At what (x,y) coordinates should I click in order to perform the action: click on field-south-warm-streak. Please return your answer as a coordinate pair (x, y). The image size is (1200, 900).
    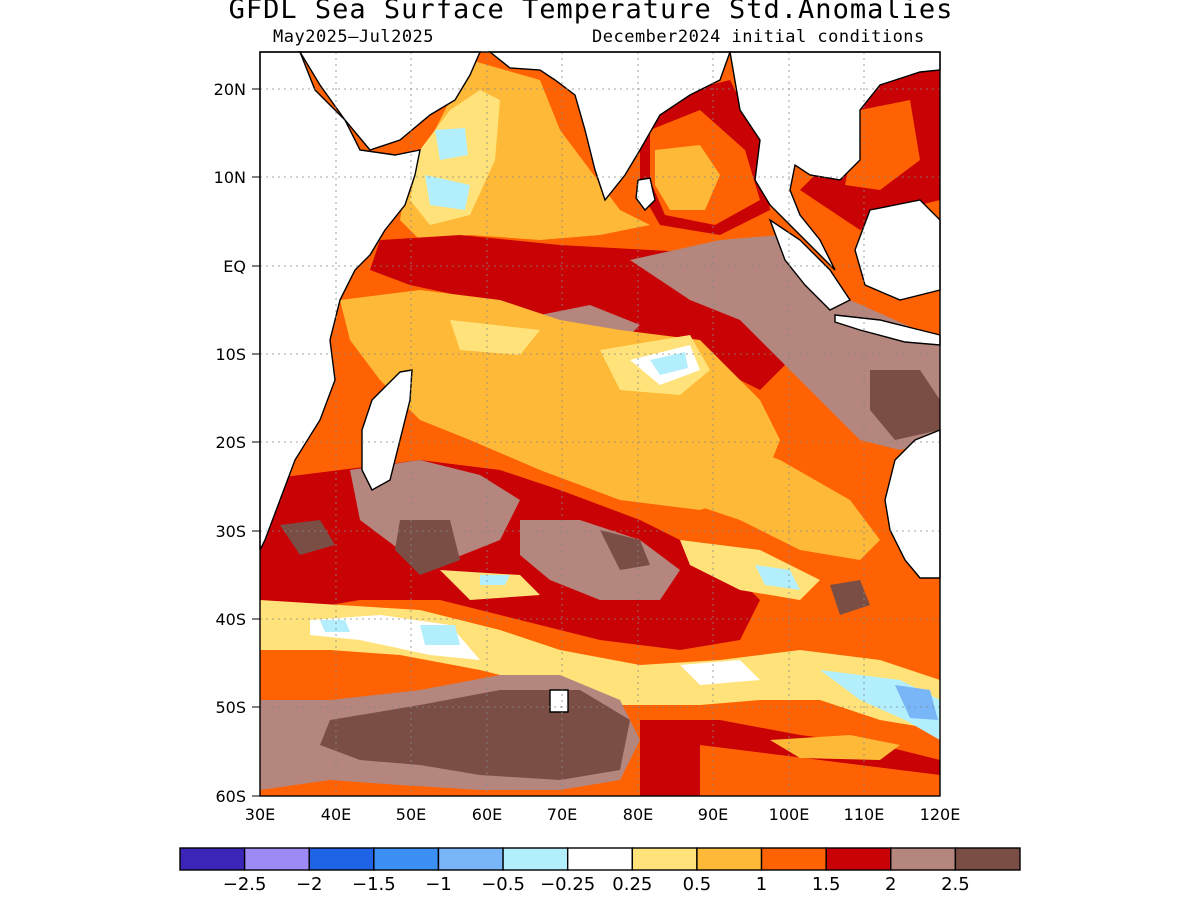
    Looking at the image, I should click on (730, 490).